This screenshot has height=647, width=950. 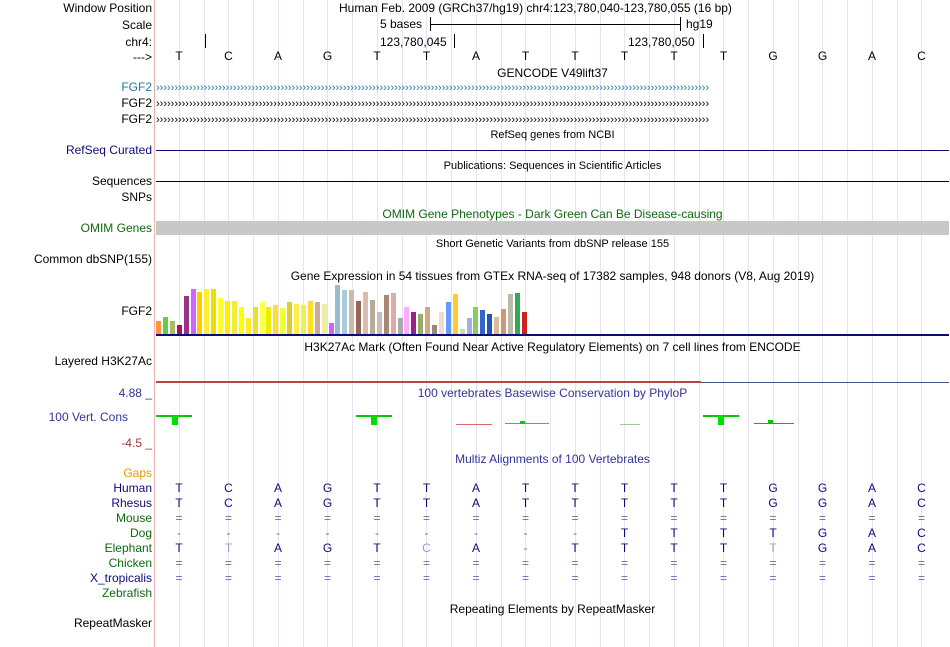 I want to click on refseq-gene-line, so click(x=552, y=150).